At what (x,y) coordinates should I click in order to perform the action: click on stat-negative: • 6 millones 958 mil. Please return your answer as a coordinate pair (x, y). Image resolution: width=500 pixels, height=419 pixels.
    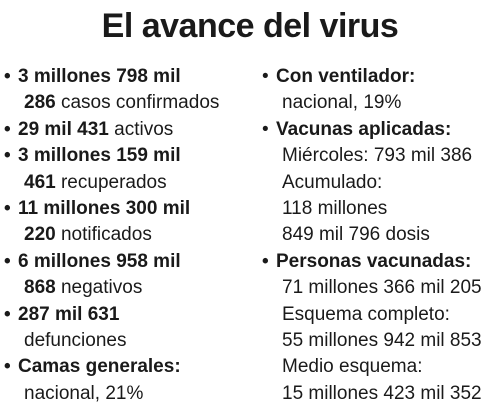
    Looking at the image, I should click on (129, 262).